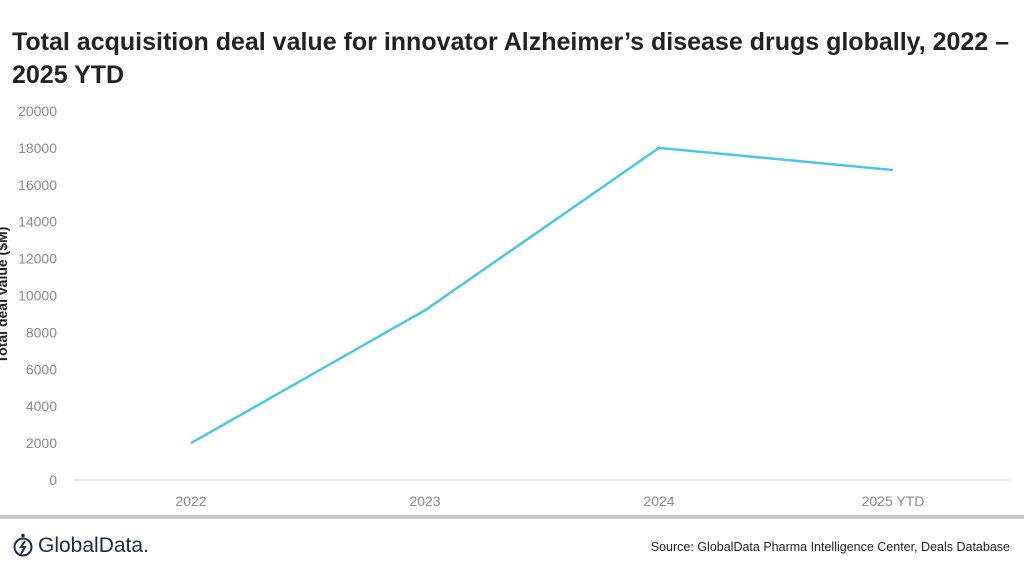  I want to click on footer-divider, so click(512, 517).